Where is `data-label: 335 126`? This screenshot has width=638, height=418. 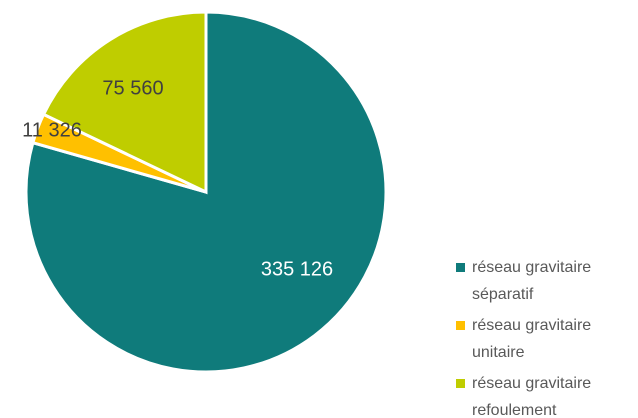 data-label: 335 126 is located at coordinates (297, 269).